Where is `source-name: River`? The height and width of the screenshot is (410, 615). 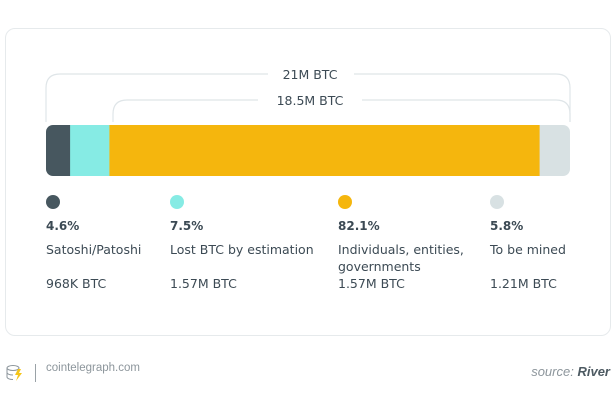 source-name: River is located at coordinates (593, 371).